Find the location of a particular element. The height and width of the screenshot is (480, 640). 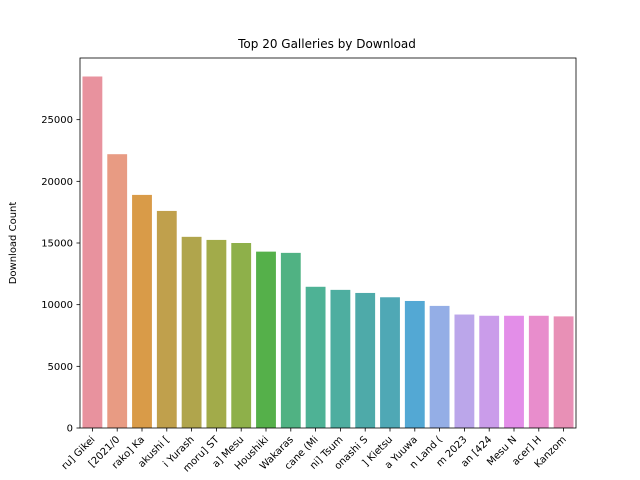

y-axis-label: Download Count is located at coordinates (13, 243).